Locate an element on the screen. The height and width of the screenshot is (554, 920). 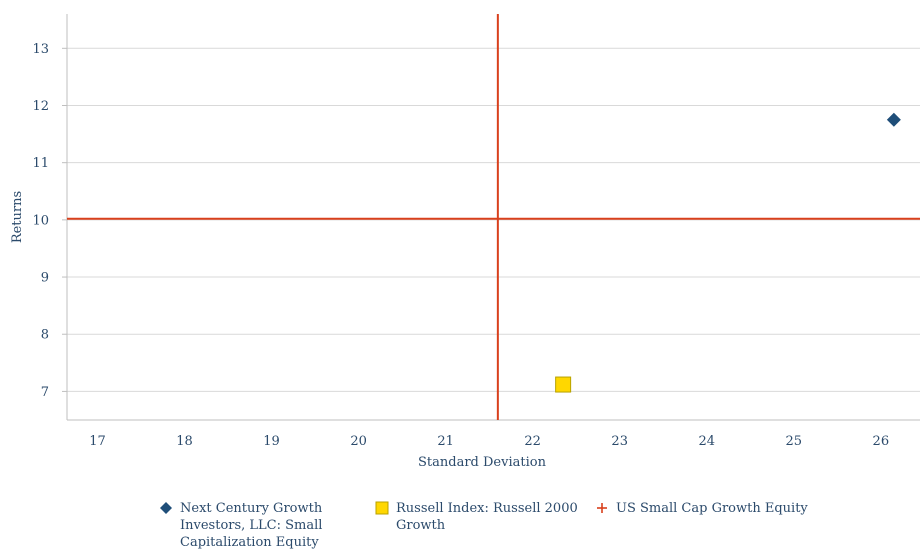
legend-item-us-small-cap: US Small Cap Growth Equity is located at coordinates (701, 508).